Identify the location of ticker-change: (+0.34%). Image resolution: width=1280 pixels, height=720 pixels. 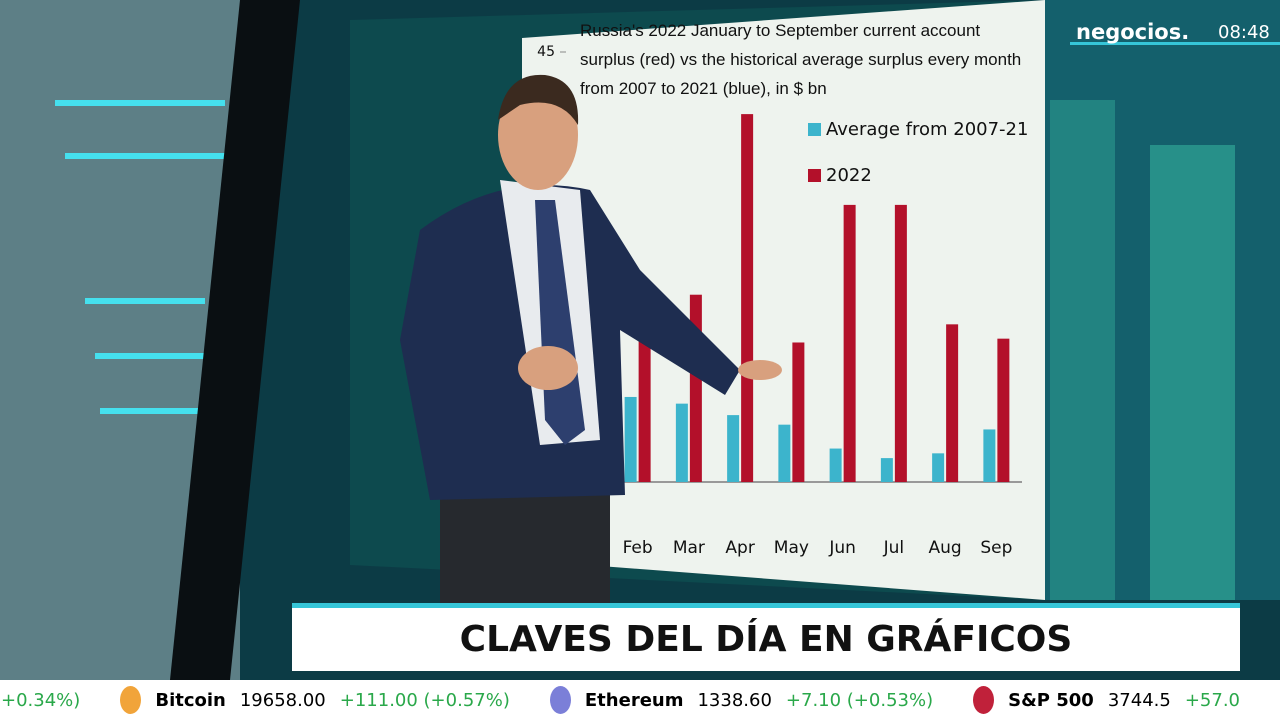
(40, 700).